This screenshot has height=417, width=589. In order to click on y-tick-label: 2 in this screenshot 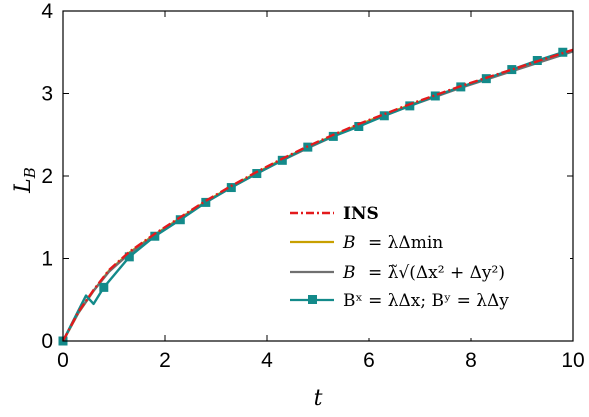, I will do `click(47, 176)`.